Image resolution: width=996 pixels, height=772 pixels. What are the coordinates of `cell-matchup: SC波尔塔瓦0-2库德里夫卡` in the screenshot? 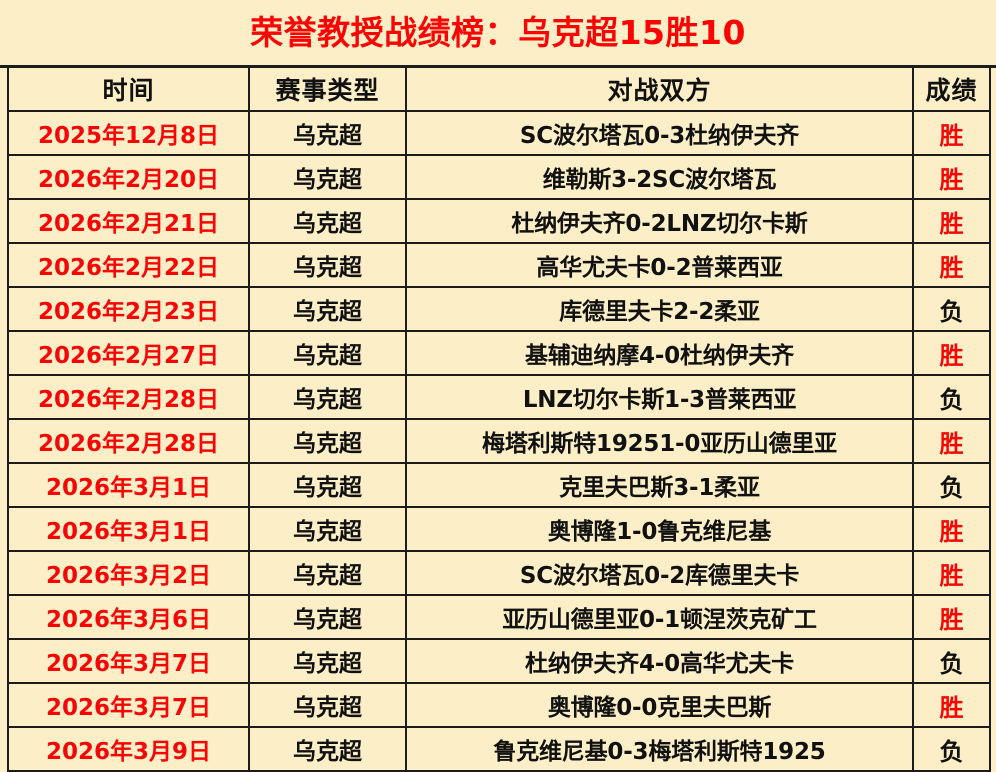 It's located at (659, 573).